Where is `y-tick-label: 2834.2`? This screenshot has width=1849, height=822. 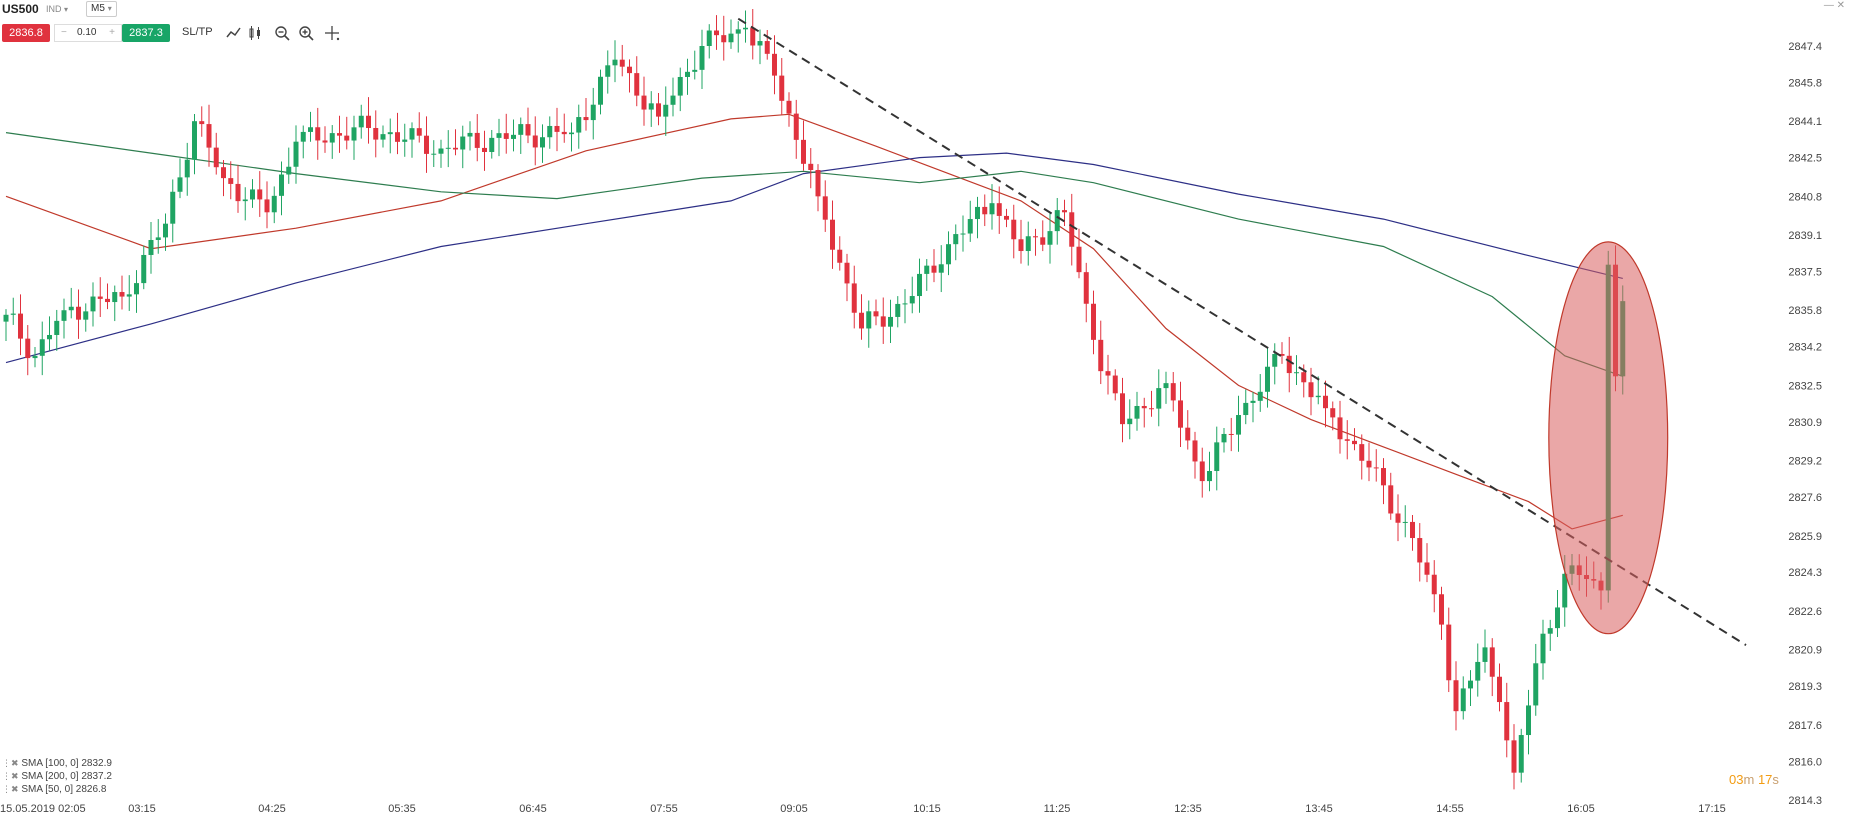 y-tick-label: 2834.2 is located at coordinates (1805, 348).